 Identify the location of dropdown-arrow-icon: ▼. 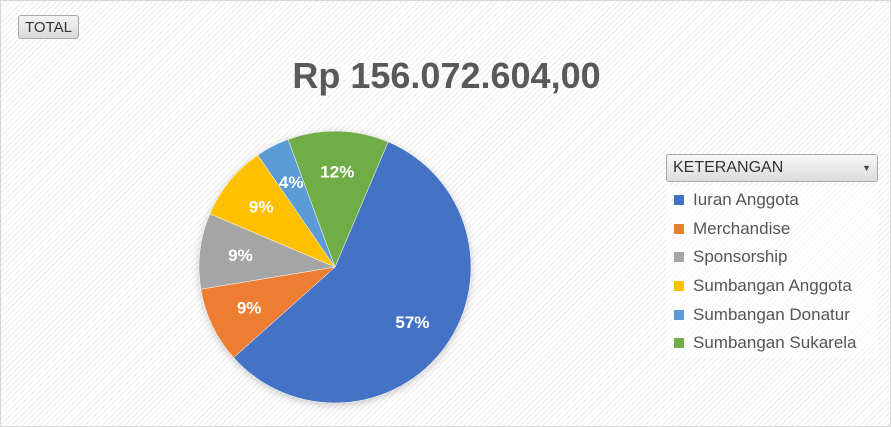
(866, 168).